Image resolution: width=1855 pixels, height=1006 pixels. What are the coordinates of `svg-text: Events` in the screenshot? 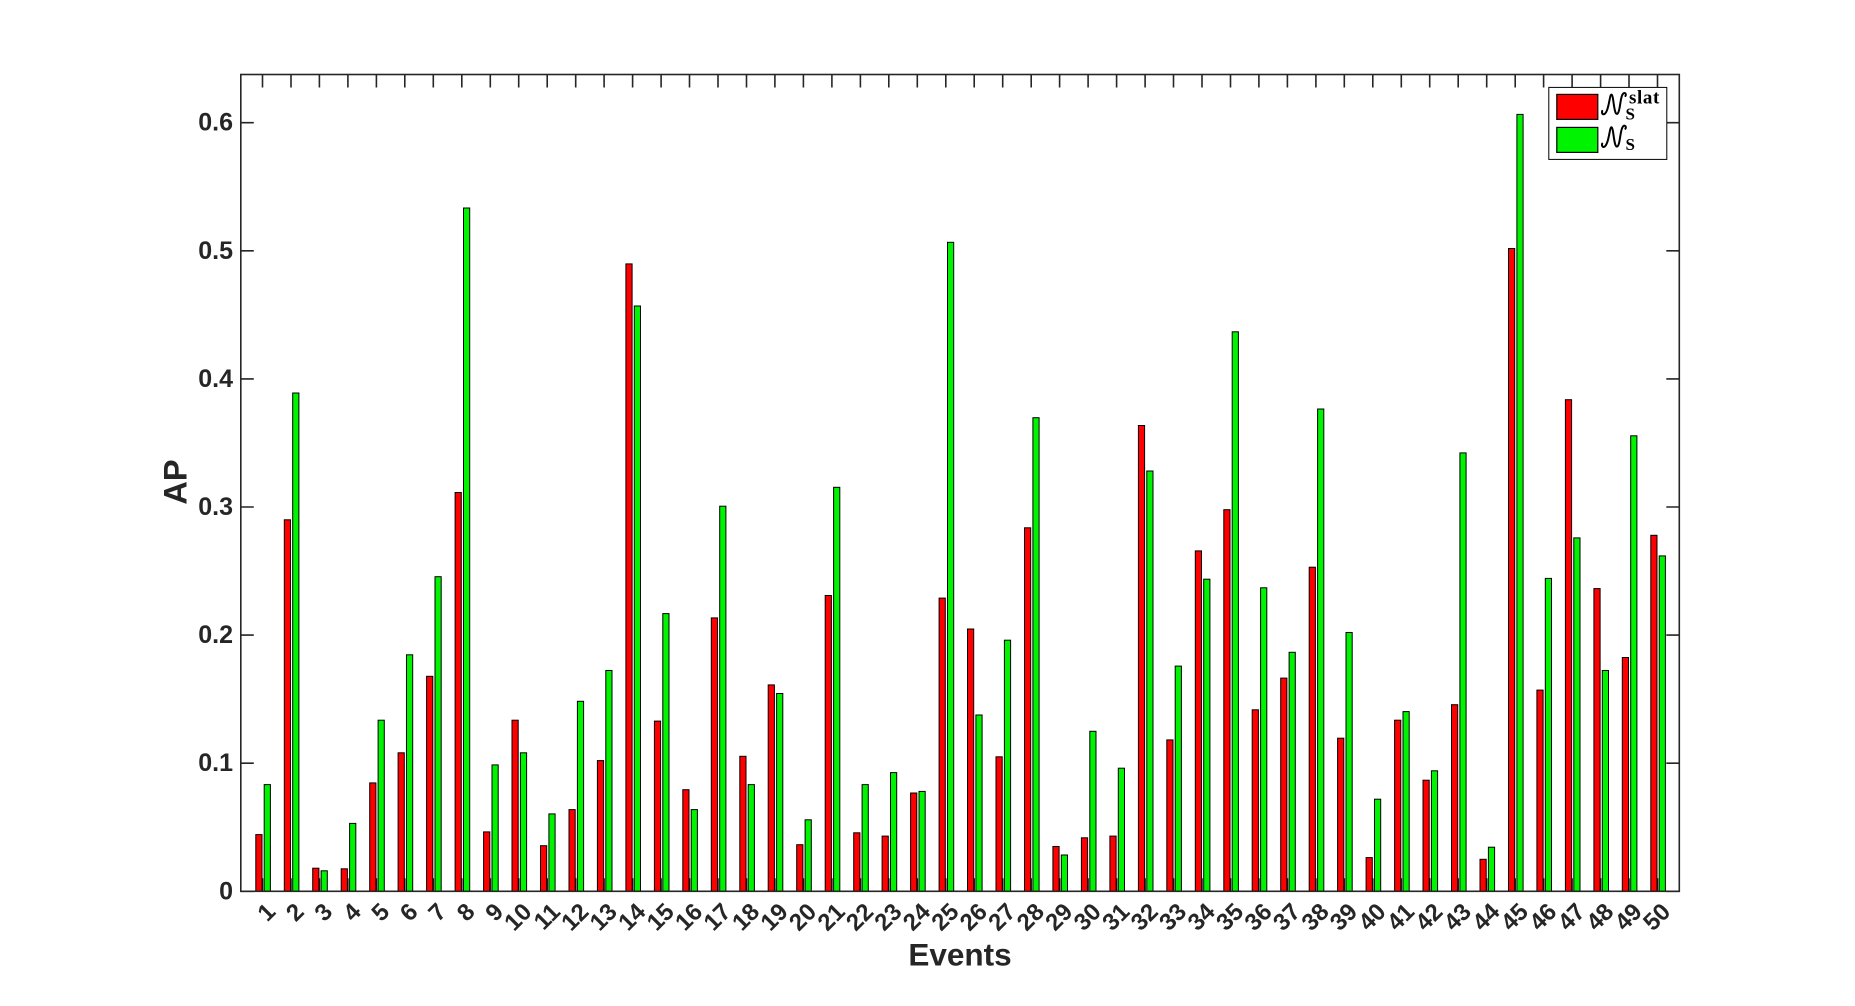 It's located at (959, 955).